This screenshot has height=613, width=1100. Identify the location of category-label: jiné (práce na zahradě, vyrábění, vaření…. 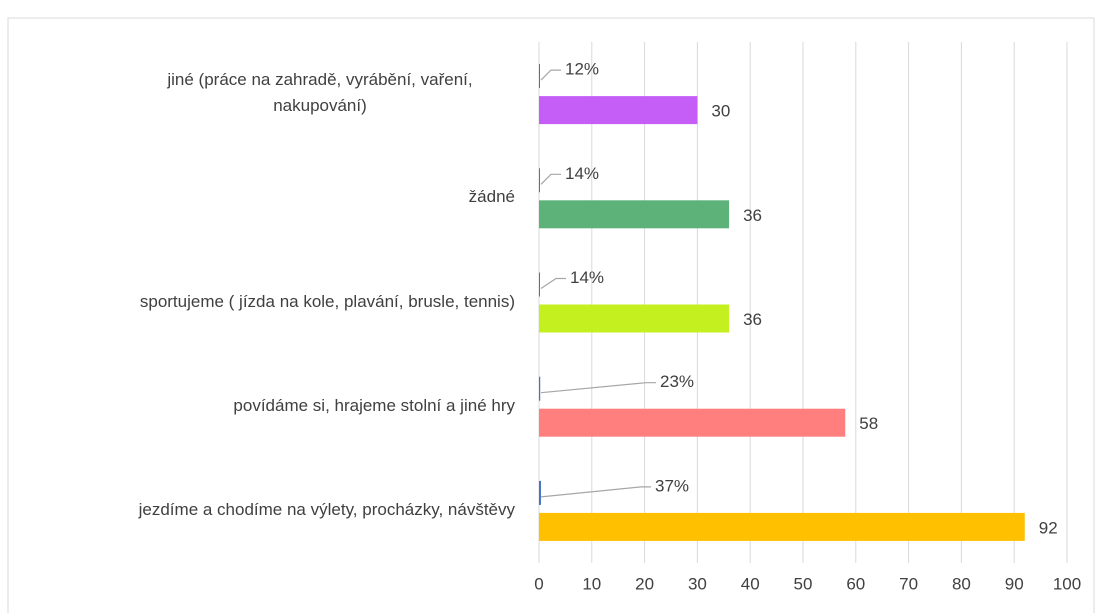
(320, 93).